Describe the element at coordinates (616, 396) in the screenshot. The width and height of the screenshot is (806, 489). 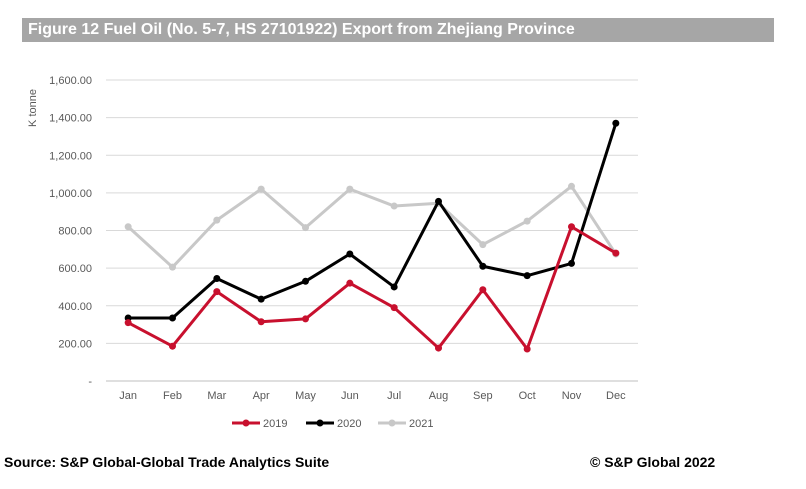
I see `x-tick-label: Dec` at that location.